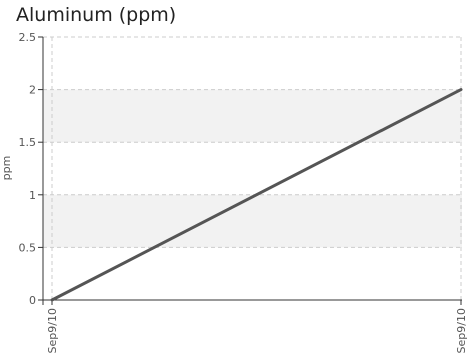 Image resolution: width=469 pixels, height=360 pixels. What do you see at coordinates (28, 247) in the screenshot?
I see `y-tick-label: 0.5` at bounding box center [28, 247].